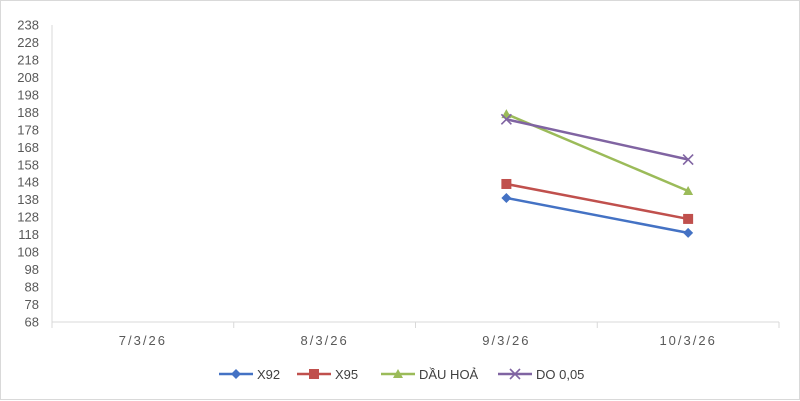 Image resolution: width=800 pixels, height=401 pixels. What do you see at coordinates (32, 269) in the screenshot?
I see `y-tick-label: 98` at bounding box center [32, 269].